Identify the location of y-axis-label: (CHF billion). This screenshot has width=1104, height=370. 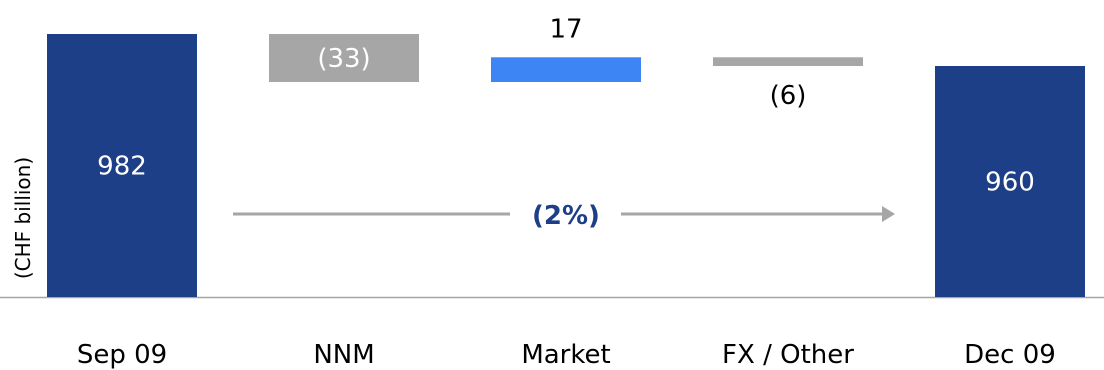
(23, 218).